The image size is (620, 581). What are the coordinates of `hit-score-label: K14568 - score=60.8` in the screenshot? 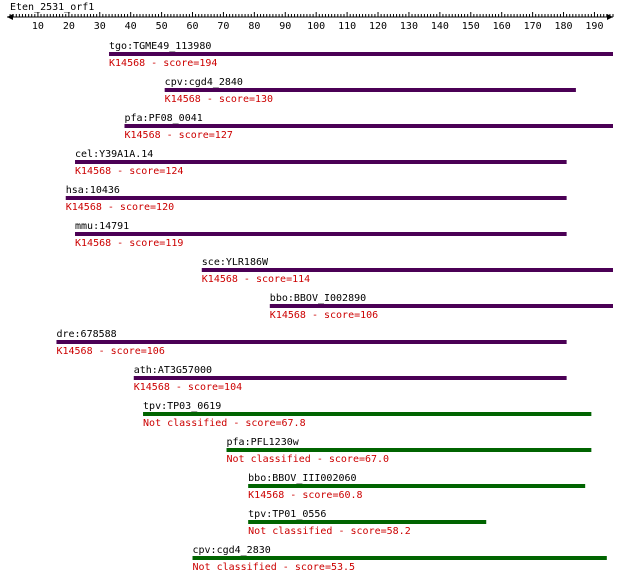 It's located at (305, 495).